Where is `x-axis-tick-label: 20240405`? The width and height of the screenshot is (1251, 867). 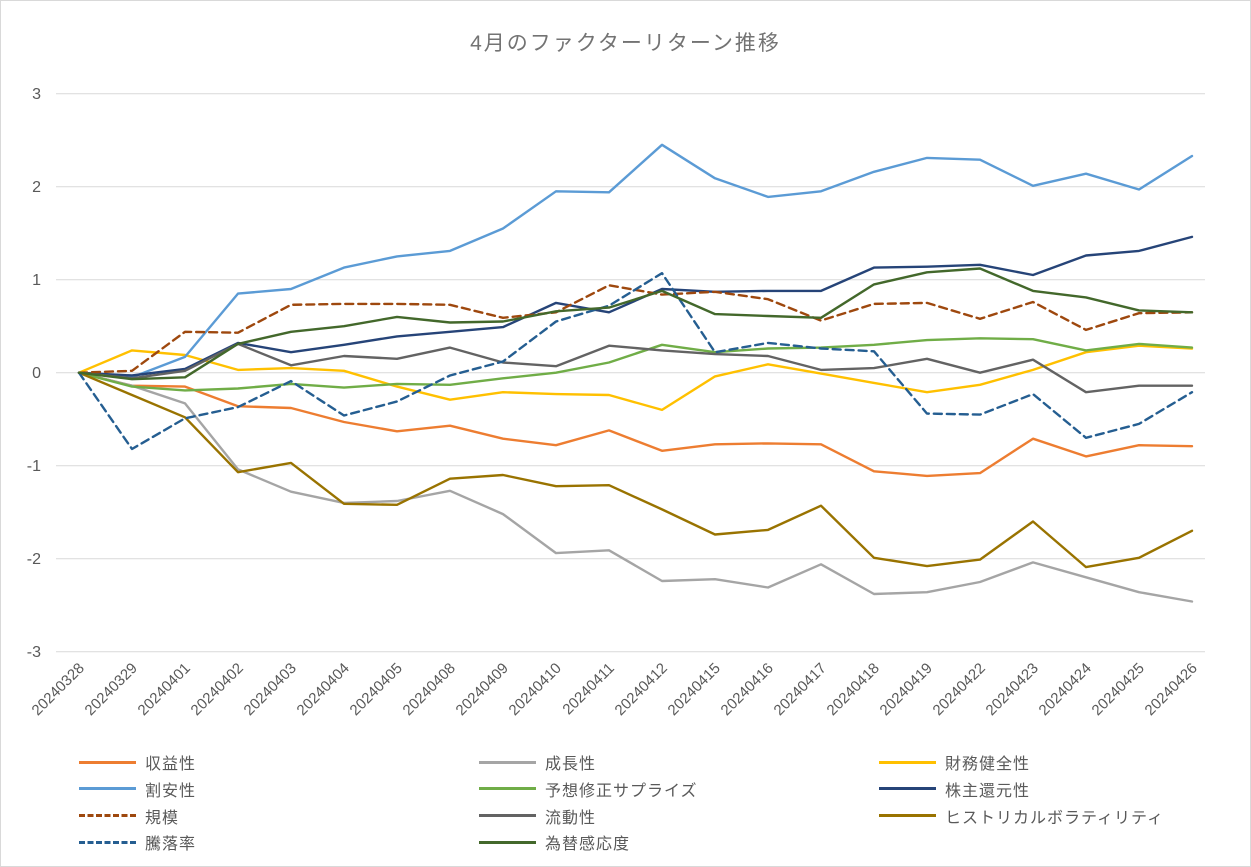 x-axis-tick-label: 20240405 is located at coordinates (376, 689).